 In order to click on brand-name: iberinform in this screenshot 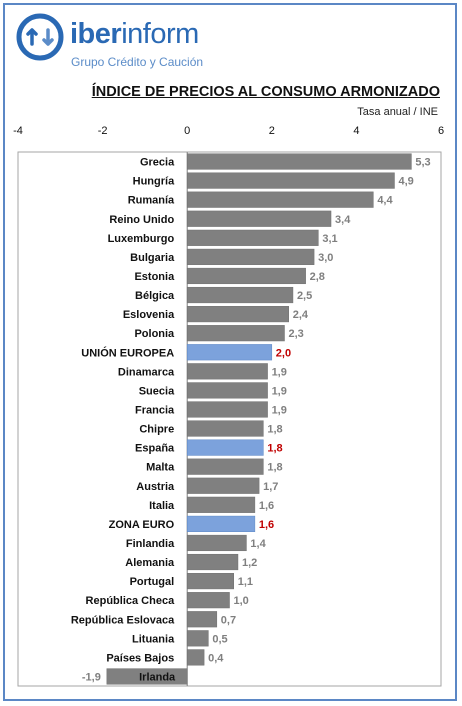, I will do `click(134, 34)`.